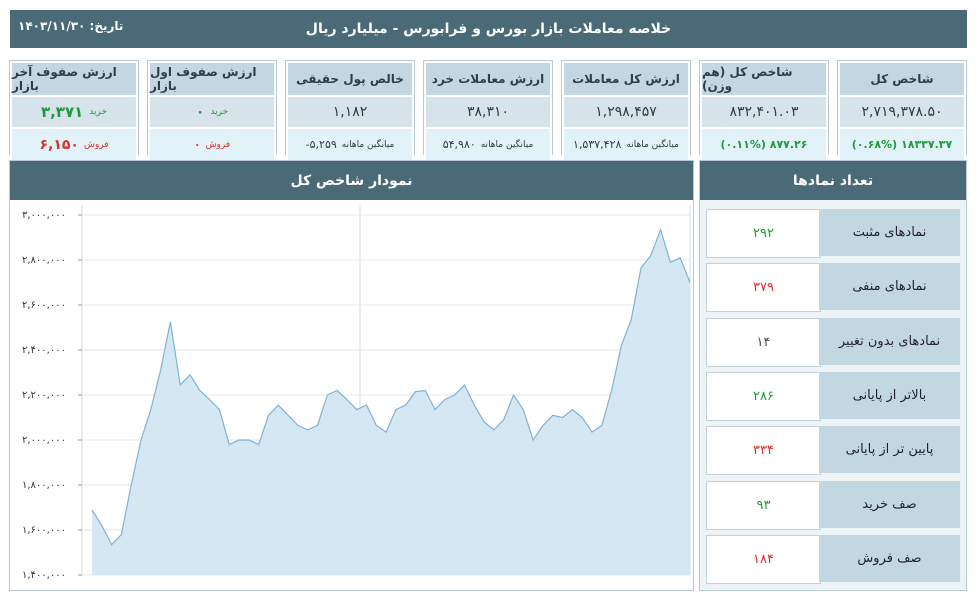  I want to click on chart-header: نمودار شاخص کل, so click(351, 180).